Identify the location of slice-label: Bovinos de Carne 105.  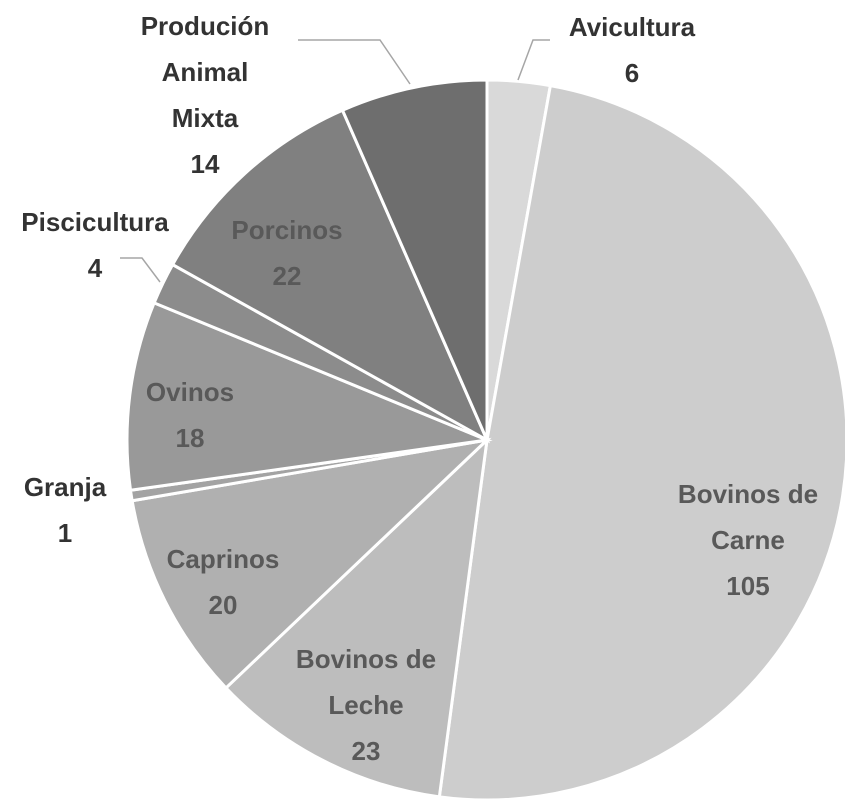
(748, 540).